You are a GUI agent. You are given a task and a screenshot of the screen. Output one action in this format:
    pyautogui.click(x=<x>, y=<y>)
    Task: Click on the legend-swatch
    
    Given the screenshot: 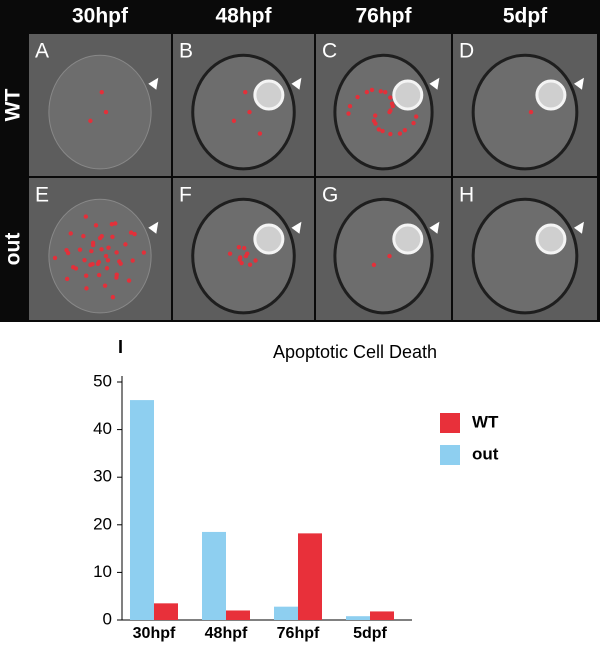 What is the action you would take?
    pyautogui.click(x=450, y=455)
    